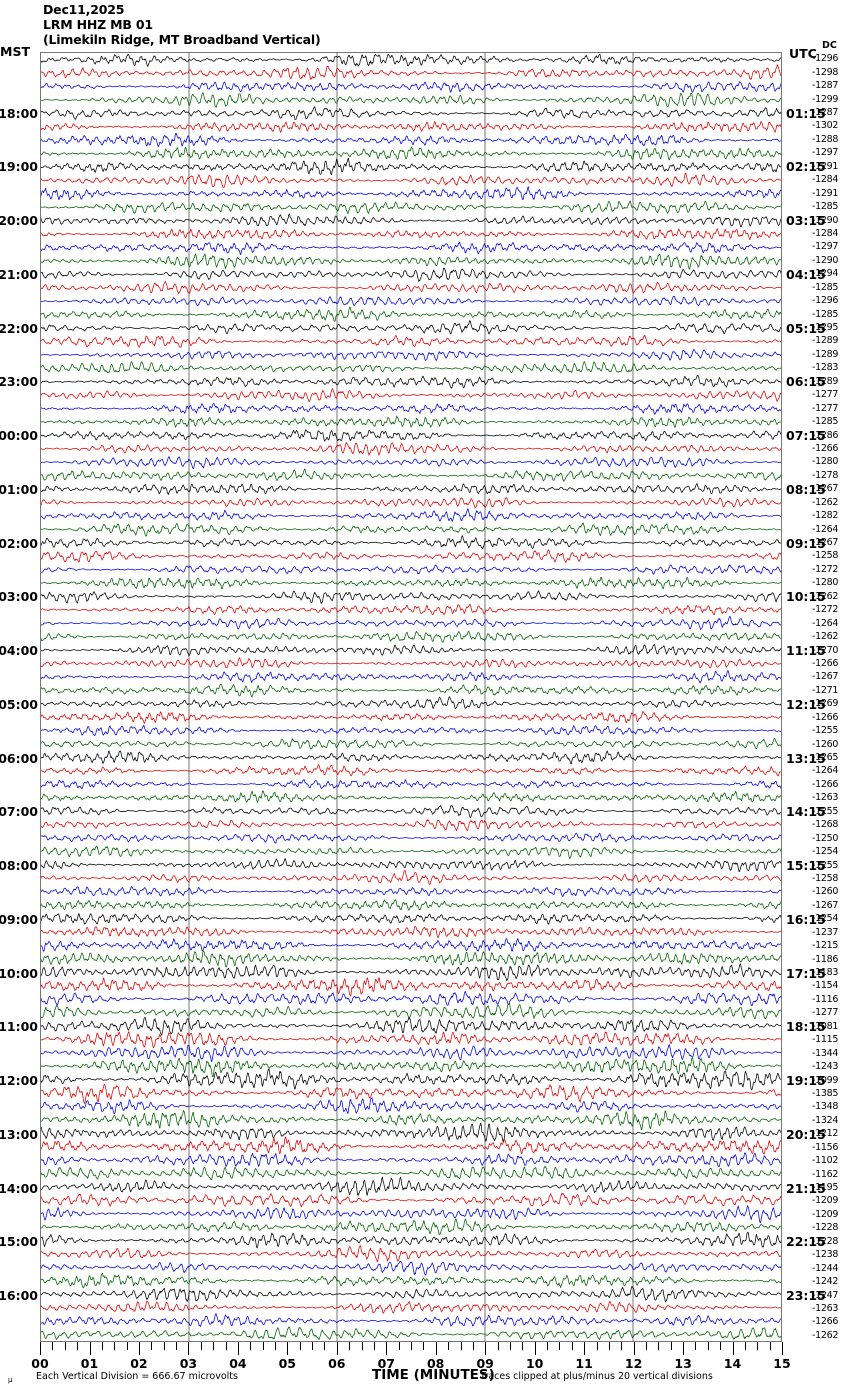 Image resolution: width=850 pixels, height=1390 pixels. Describe the element at coordinates (825, 704) in the screenshot. I see `dc-value: -1269` at that location.